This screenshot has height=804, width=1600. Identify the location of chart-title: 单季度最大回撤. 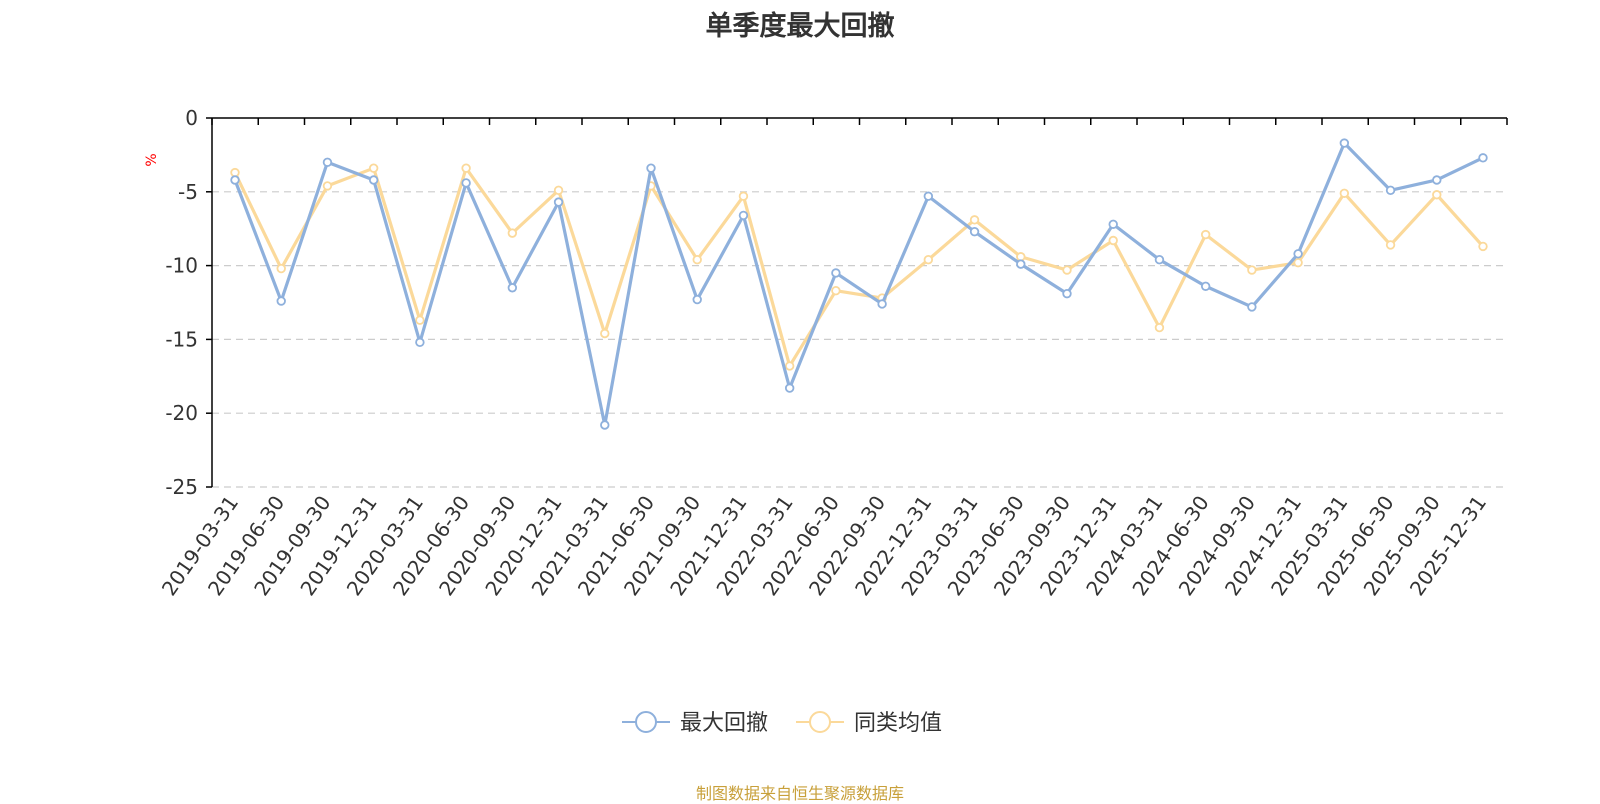
(800, 26).